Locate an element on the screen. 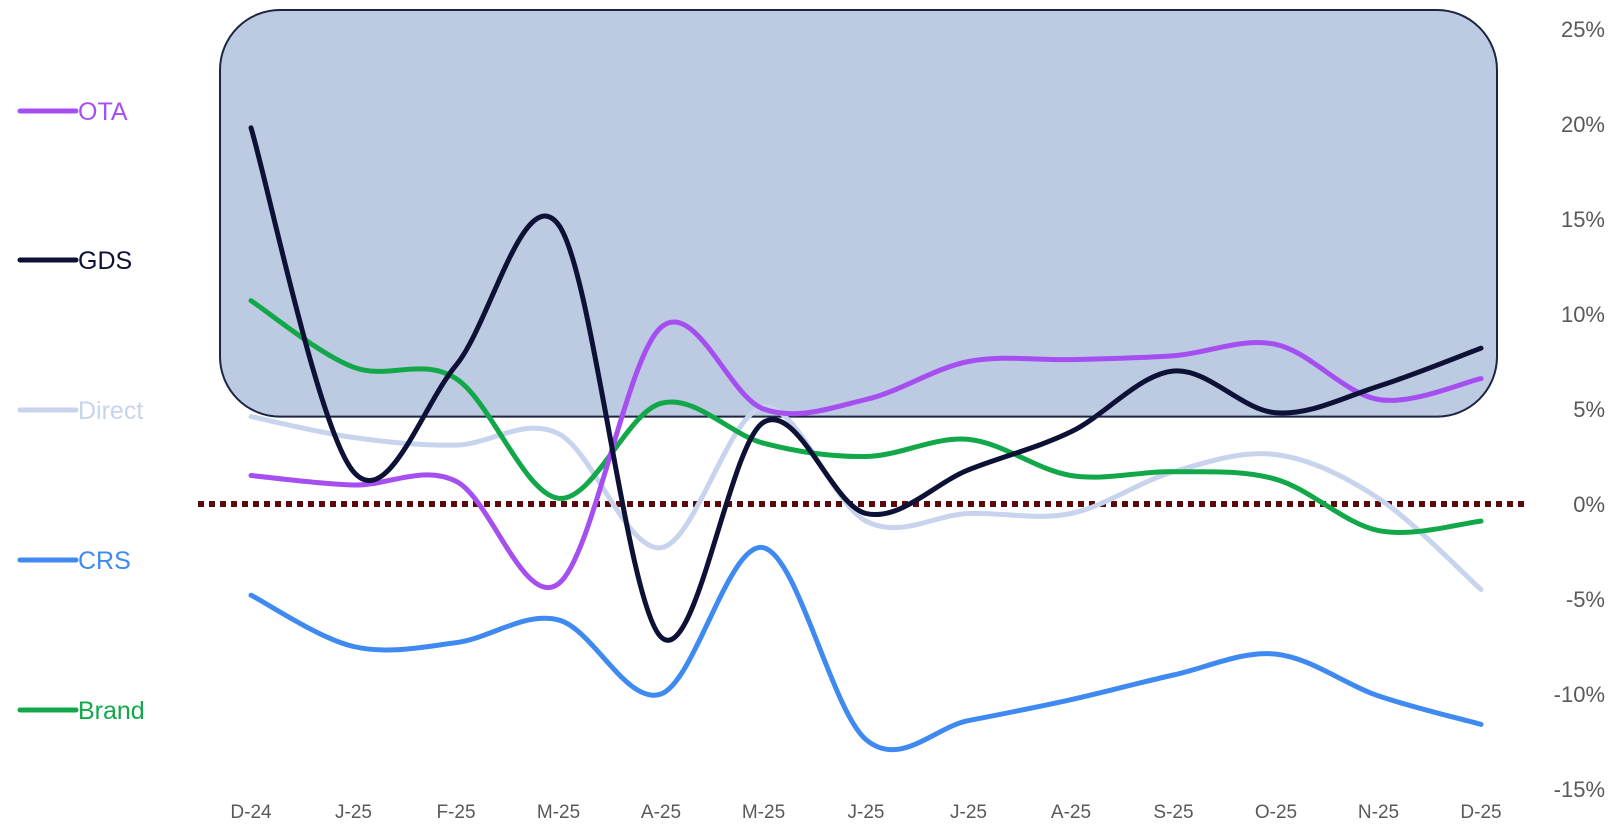 The height and width of the screenshot is (829, 1621). y-tick-label: -5% is located at coordinates (1585, 599).